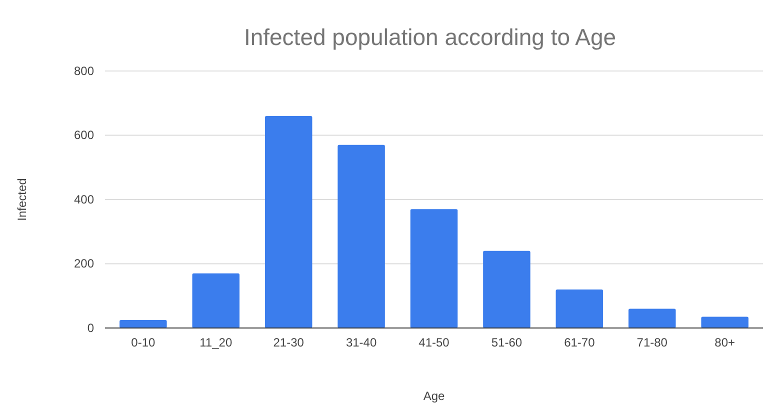 The image size is (767, 408). Describe the element at coordinates (90, 327) in the screenshot. I see `y-tick-label: 0` at that location.